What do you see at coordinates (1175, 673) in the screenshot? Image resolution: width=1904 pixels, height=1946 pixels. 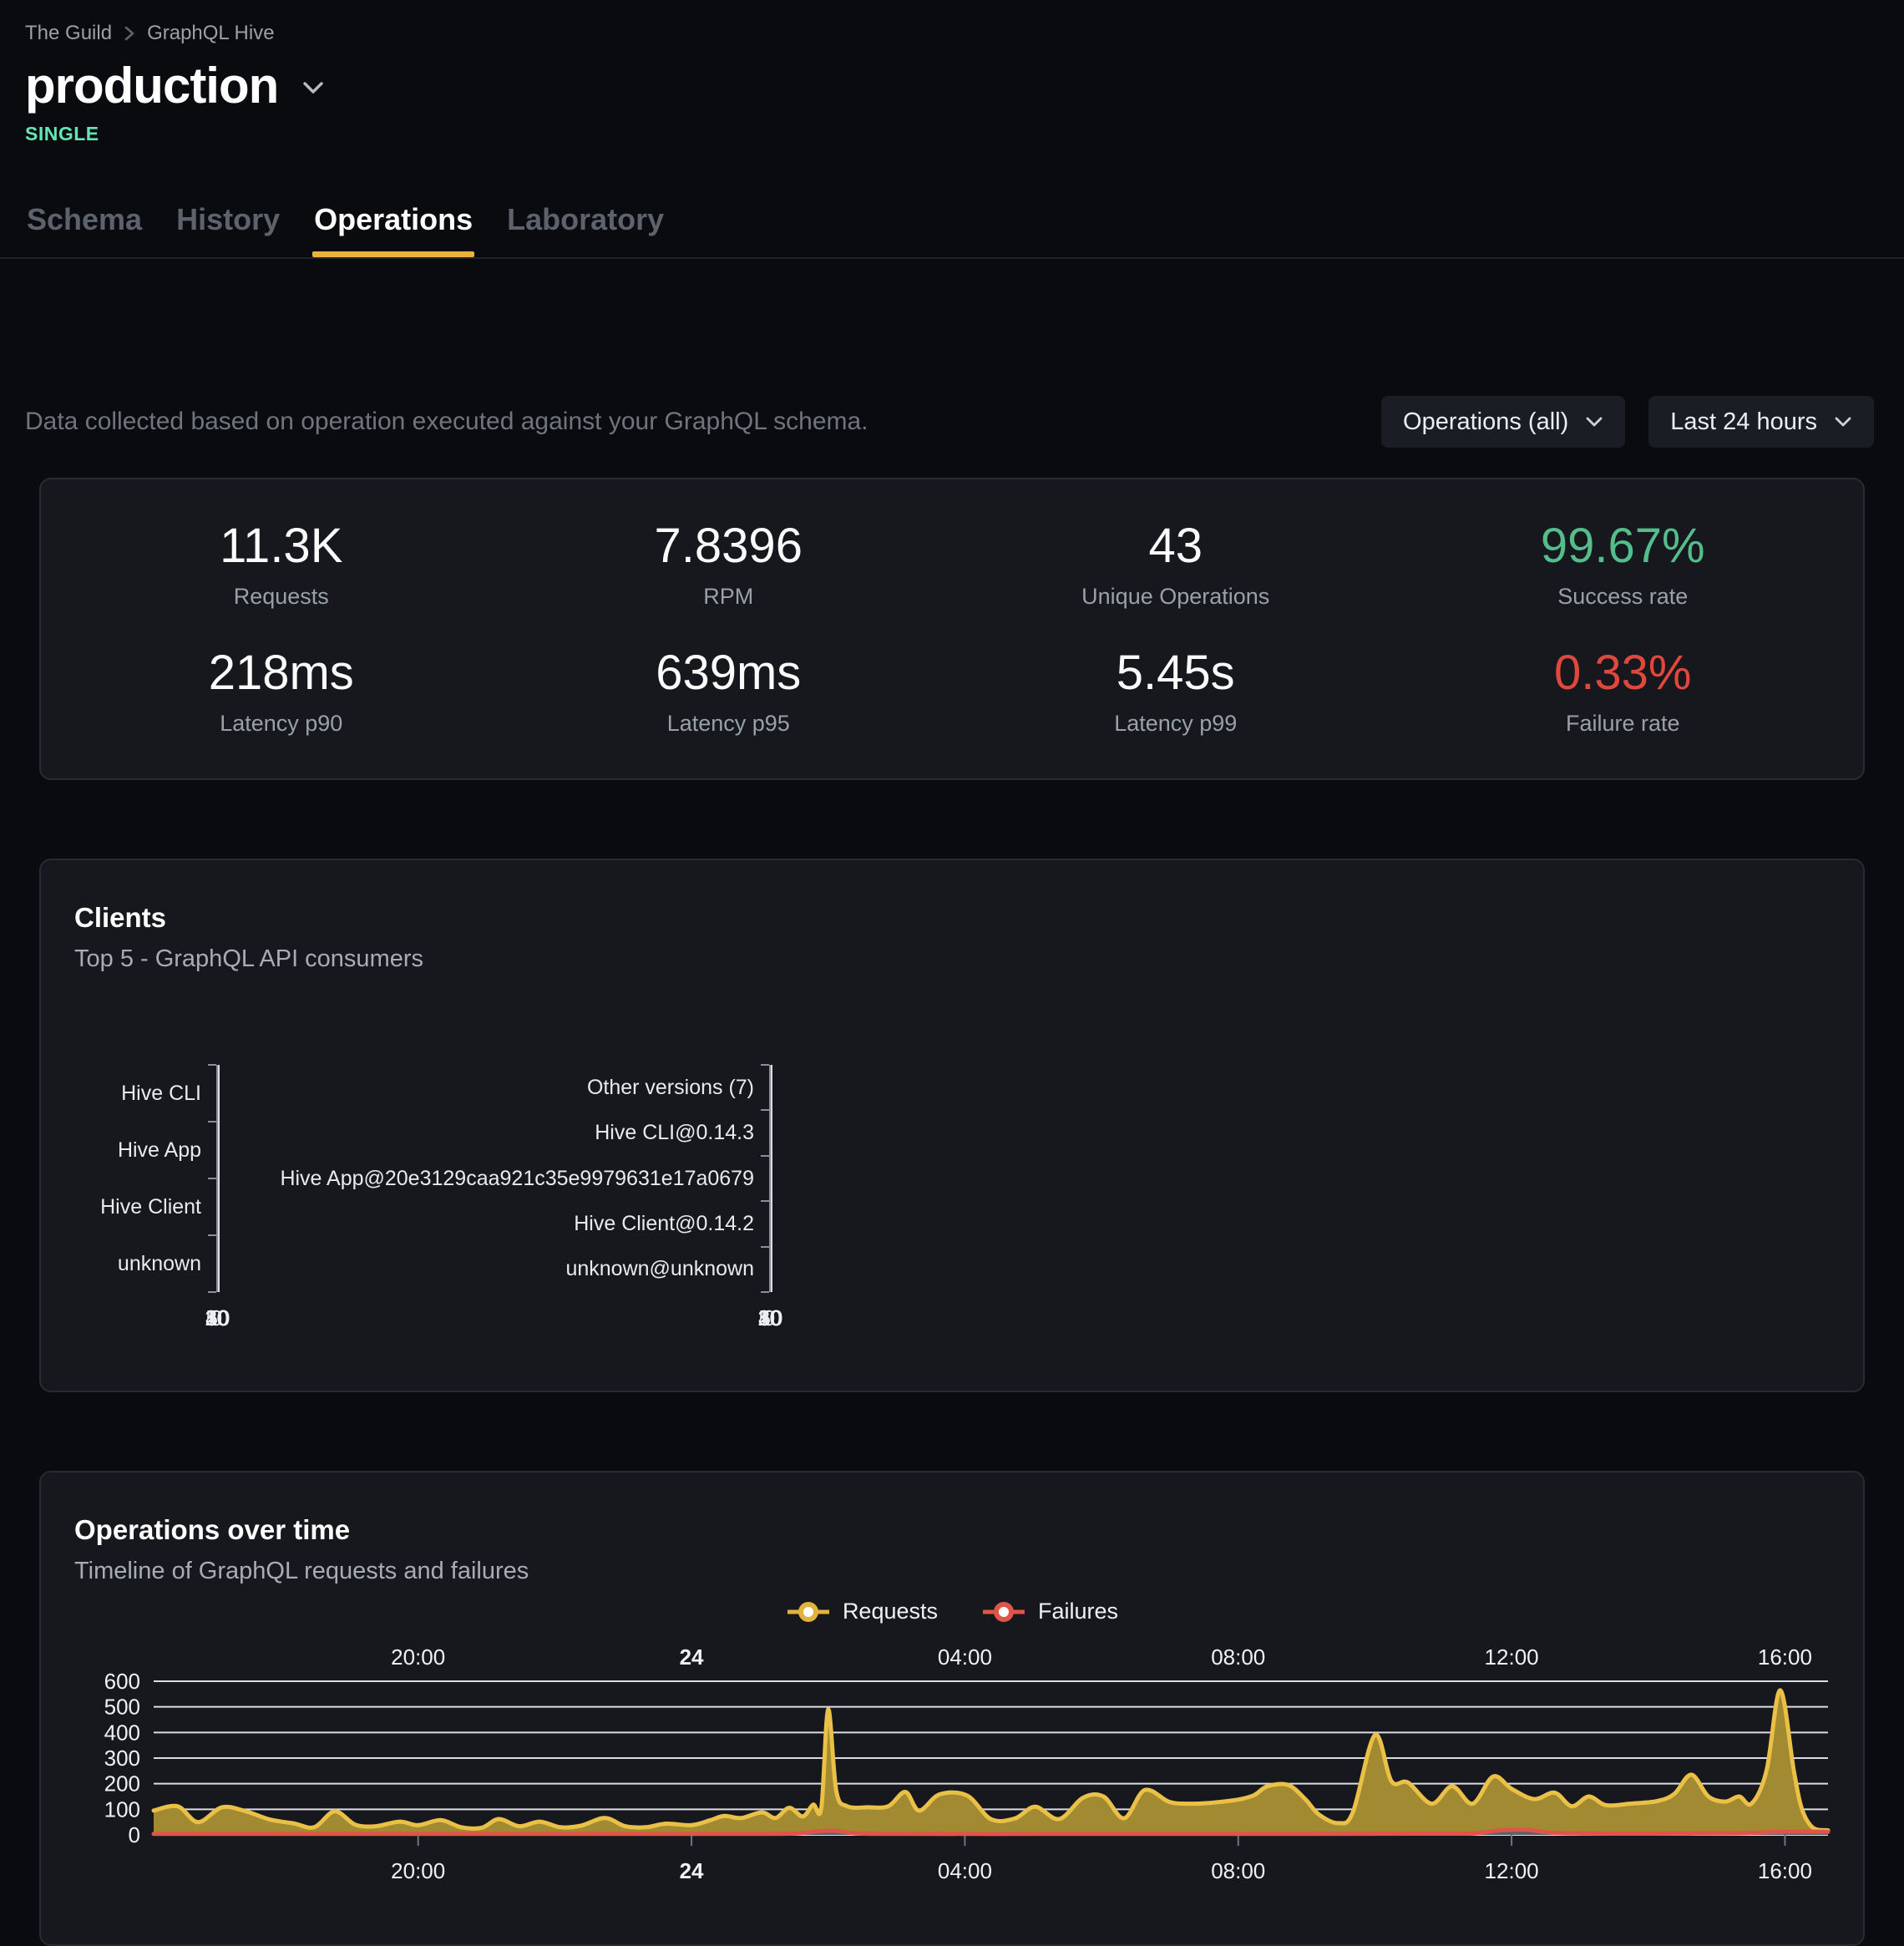 I see `stat-value: 5.45s` at bounding box center [1175, 673].